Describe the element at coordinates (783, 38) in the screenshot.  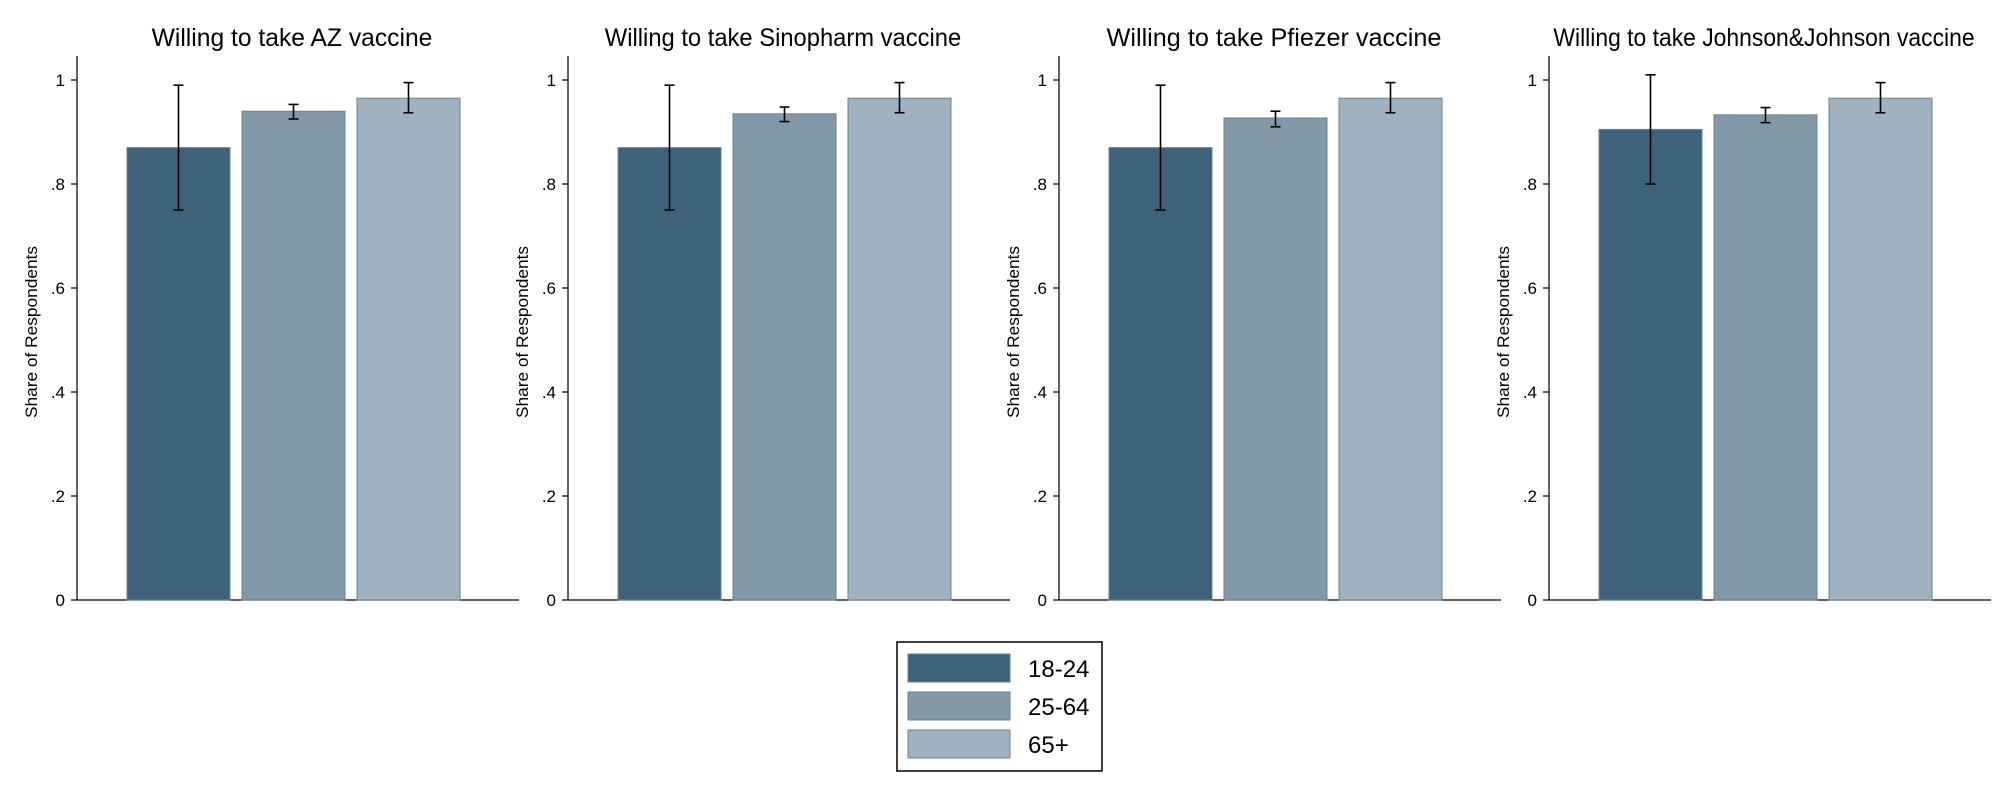
I see `chart-title: Willing to take Sinopharm vaccine` at that location.